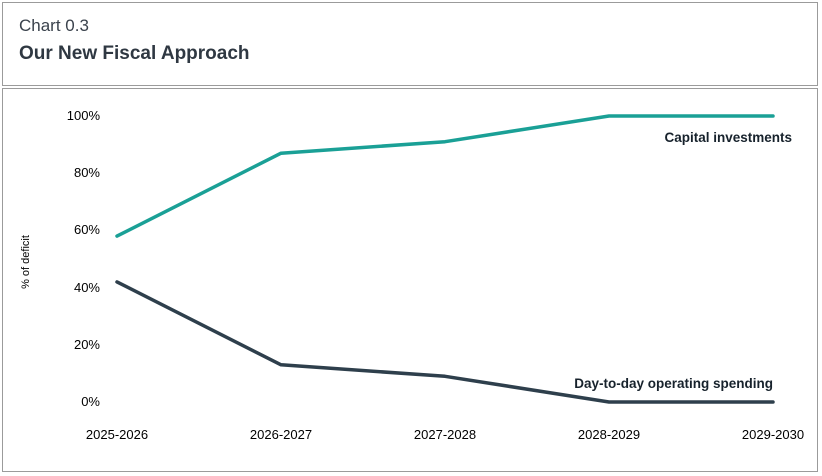  What do you see at coordinates (134, 53) in the screenshot?
I see `chart-title: Our New Fiscal Approach` at bounding box center [134, 53].